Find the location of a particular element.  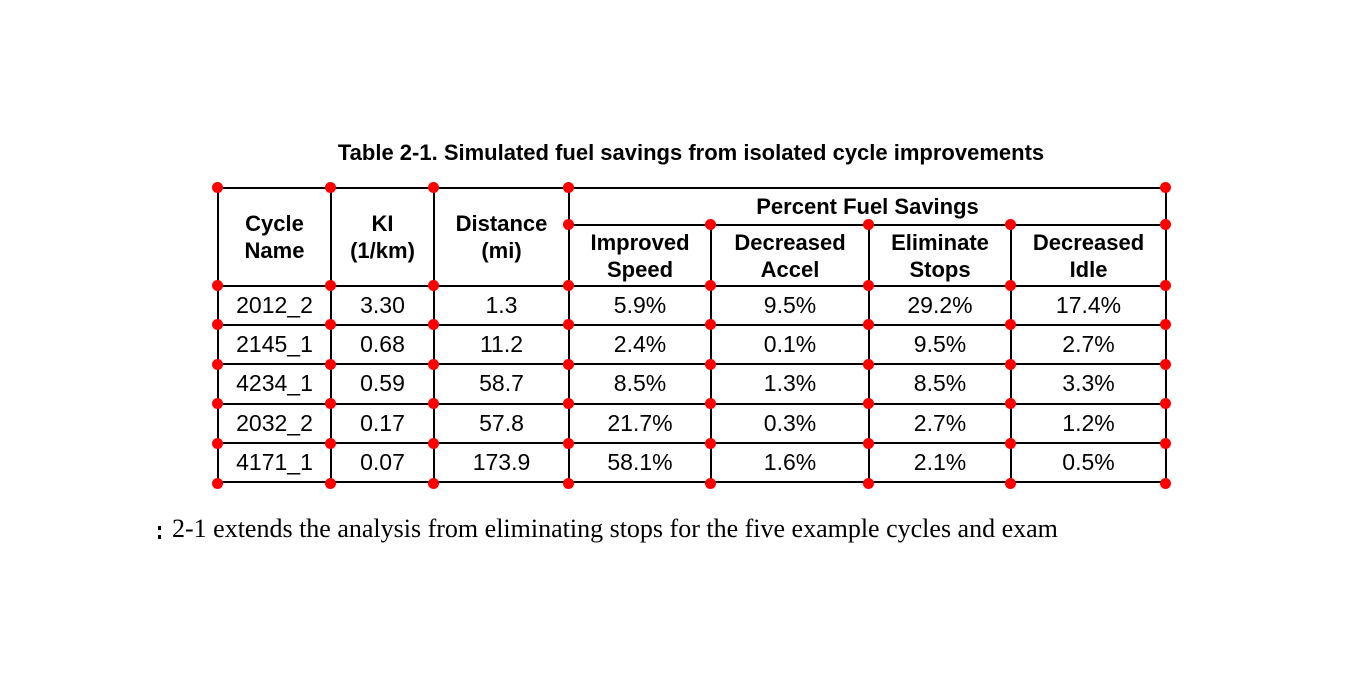

table-cell: 1.2% is located at coordinates (1088, 423).